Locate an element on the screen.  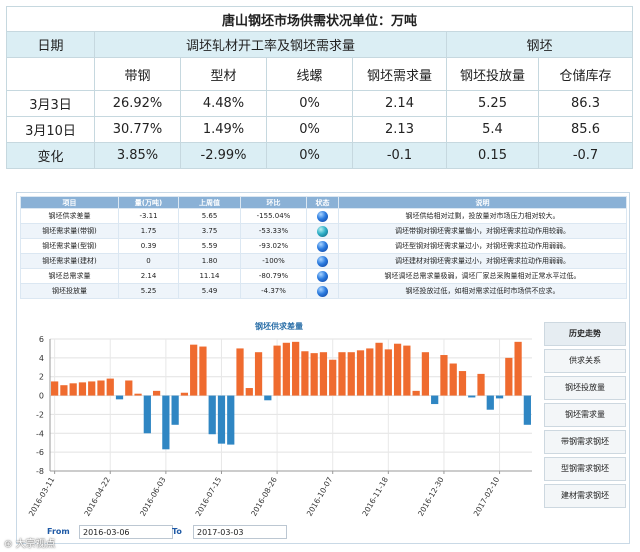
cell-qty: -3.11 is located at coordinates (148, 216).